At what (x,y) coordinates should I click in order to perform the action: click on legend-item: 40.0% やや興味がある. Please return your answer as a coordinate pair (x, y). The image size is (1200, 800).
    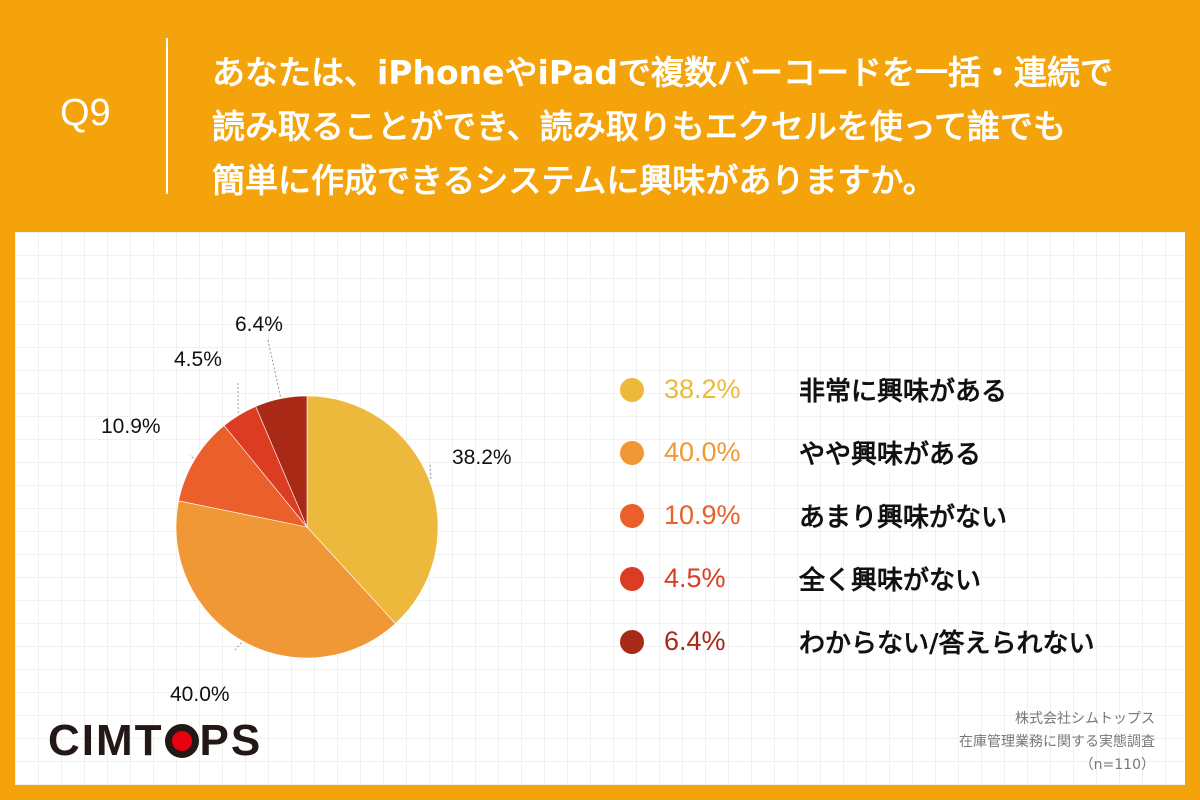
    Looking at the image, I should click on (857, 452).